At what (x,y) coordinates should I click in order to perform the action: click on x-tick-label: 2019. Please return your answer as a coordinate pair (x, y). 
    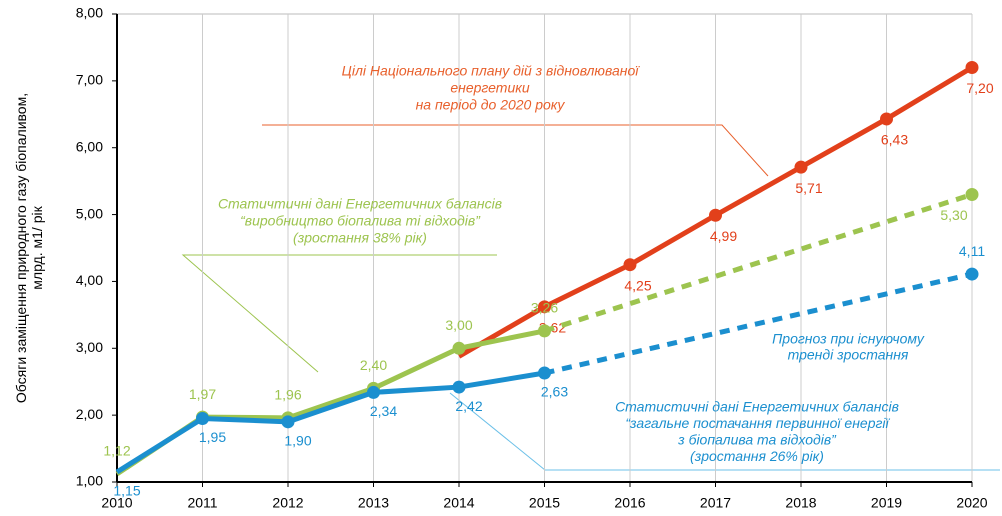
    Looking at the image, I should click on (886, 503).